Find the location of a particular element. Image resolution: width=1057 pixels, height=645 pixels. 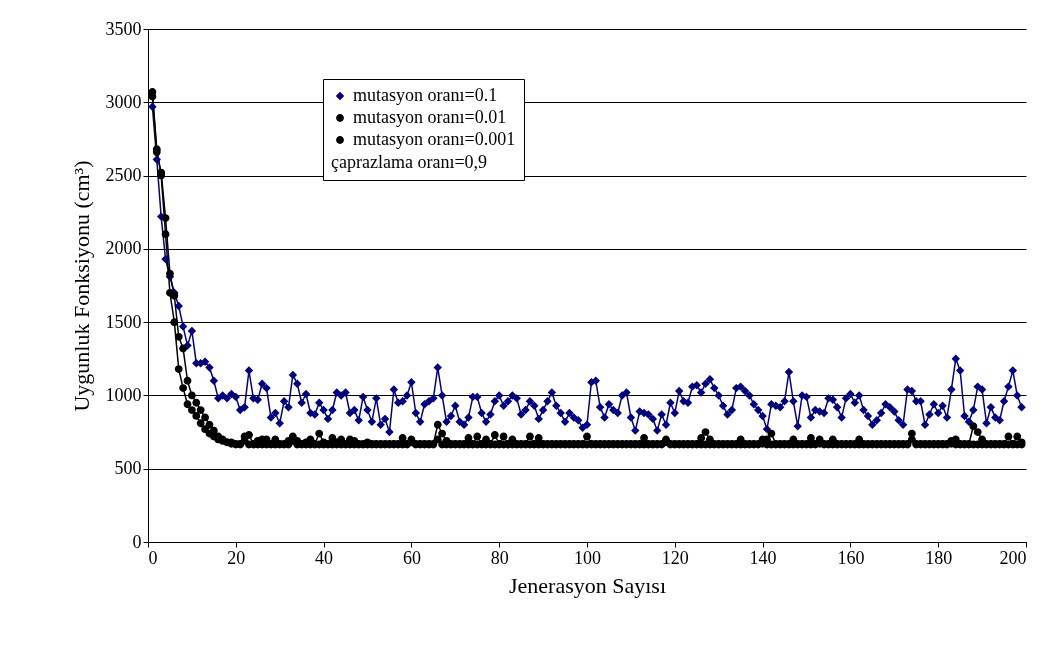

y-tick-label: 2500 is located at coordinates (123, 175).